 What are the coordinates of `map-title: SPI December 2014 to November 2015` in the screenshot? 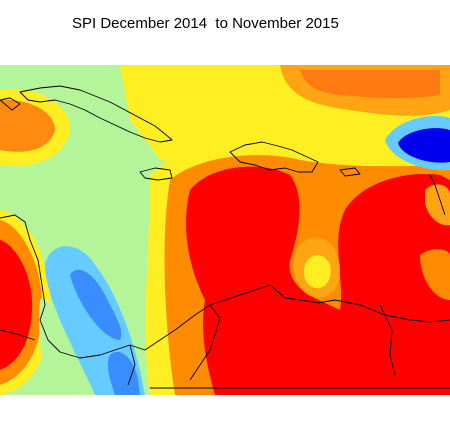 It's located at (205, 23).